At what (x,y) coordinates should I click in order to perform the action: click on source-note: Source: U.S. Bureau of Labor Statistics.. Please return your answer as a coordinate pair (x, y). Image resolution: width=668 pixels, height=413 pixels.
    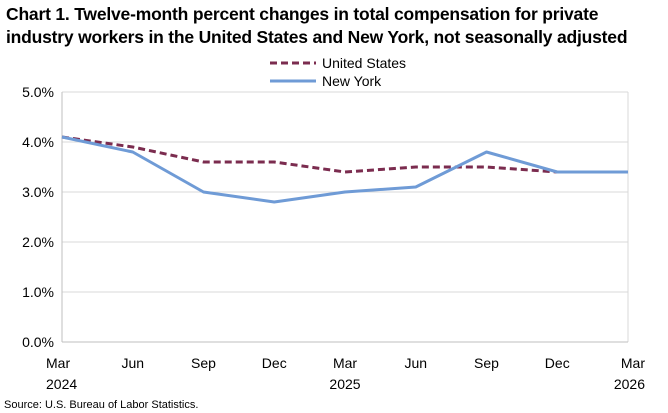
    Looking at the image, I should click on (101, 405).